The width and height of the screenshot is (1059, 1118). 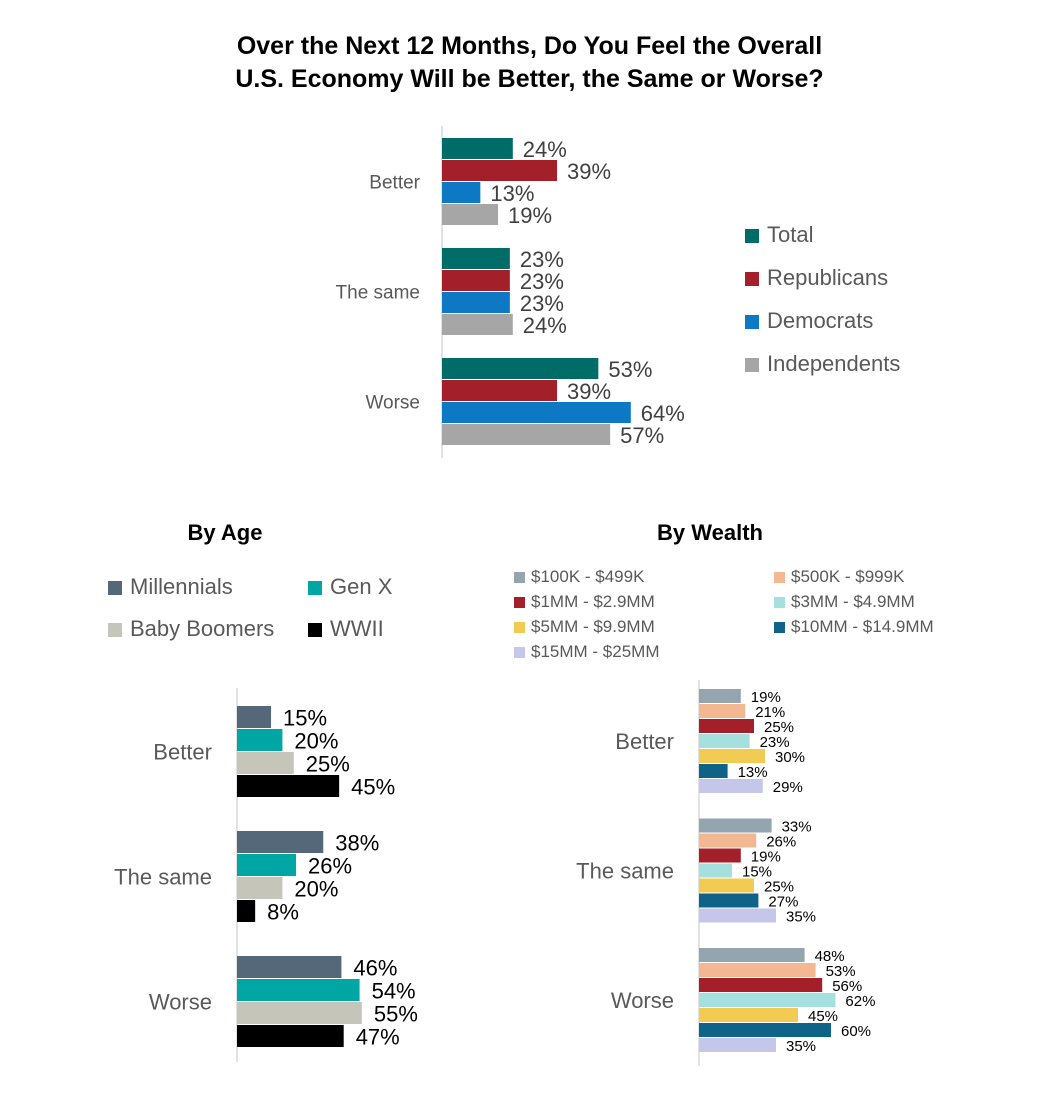 What do you see at coordinates (246, 911) in the screenshot?
I see `age-bar-wwii-the-same` at bounding box center [246, 911].